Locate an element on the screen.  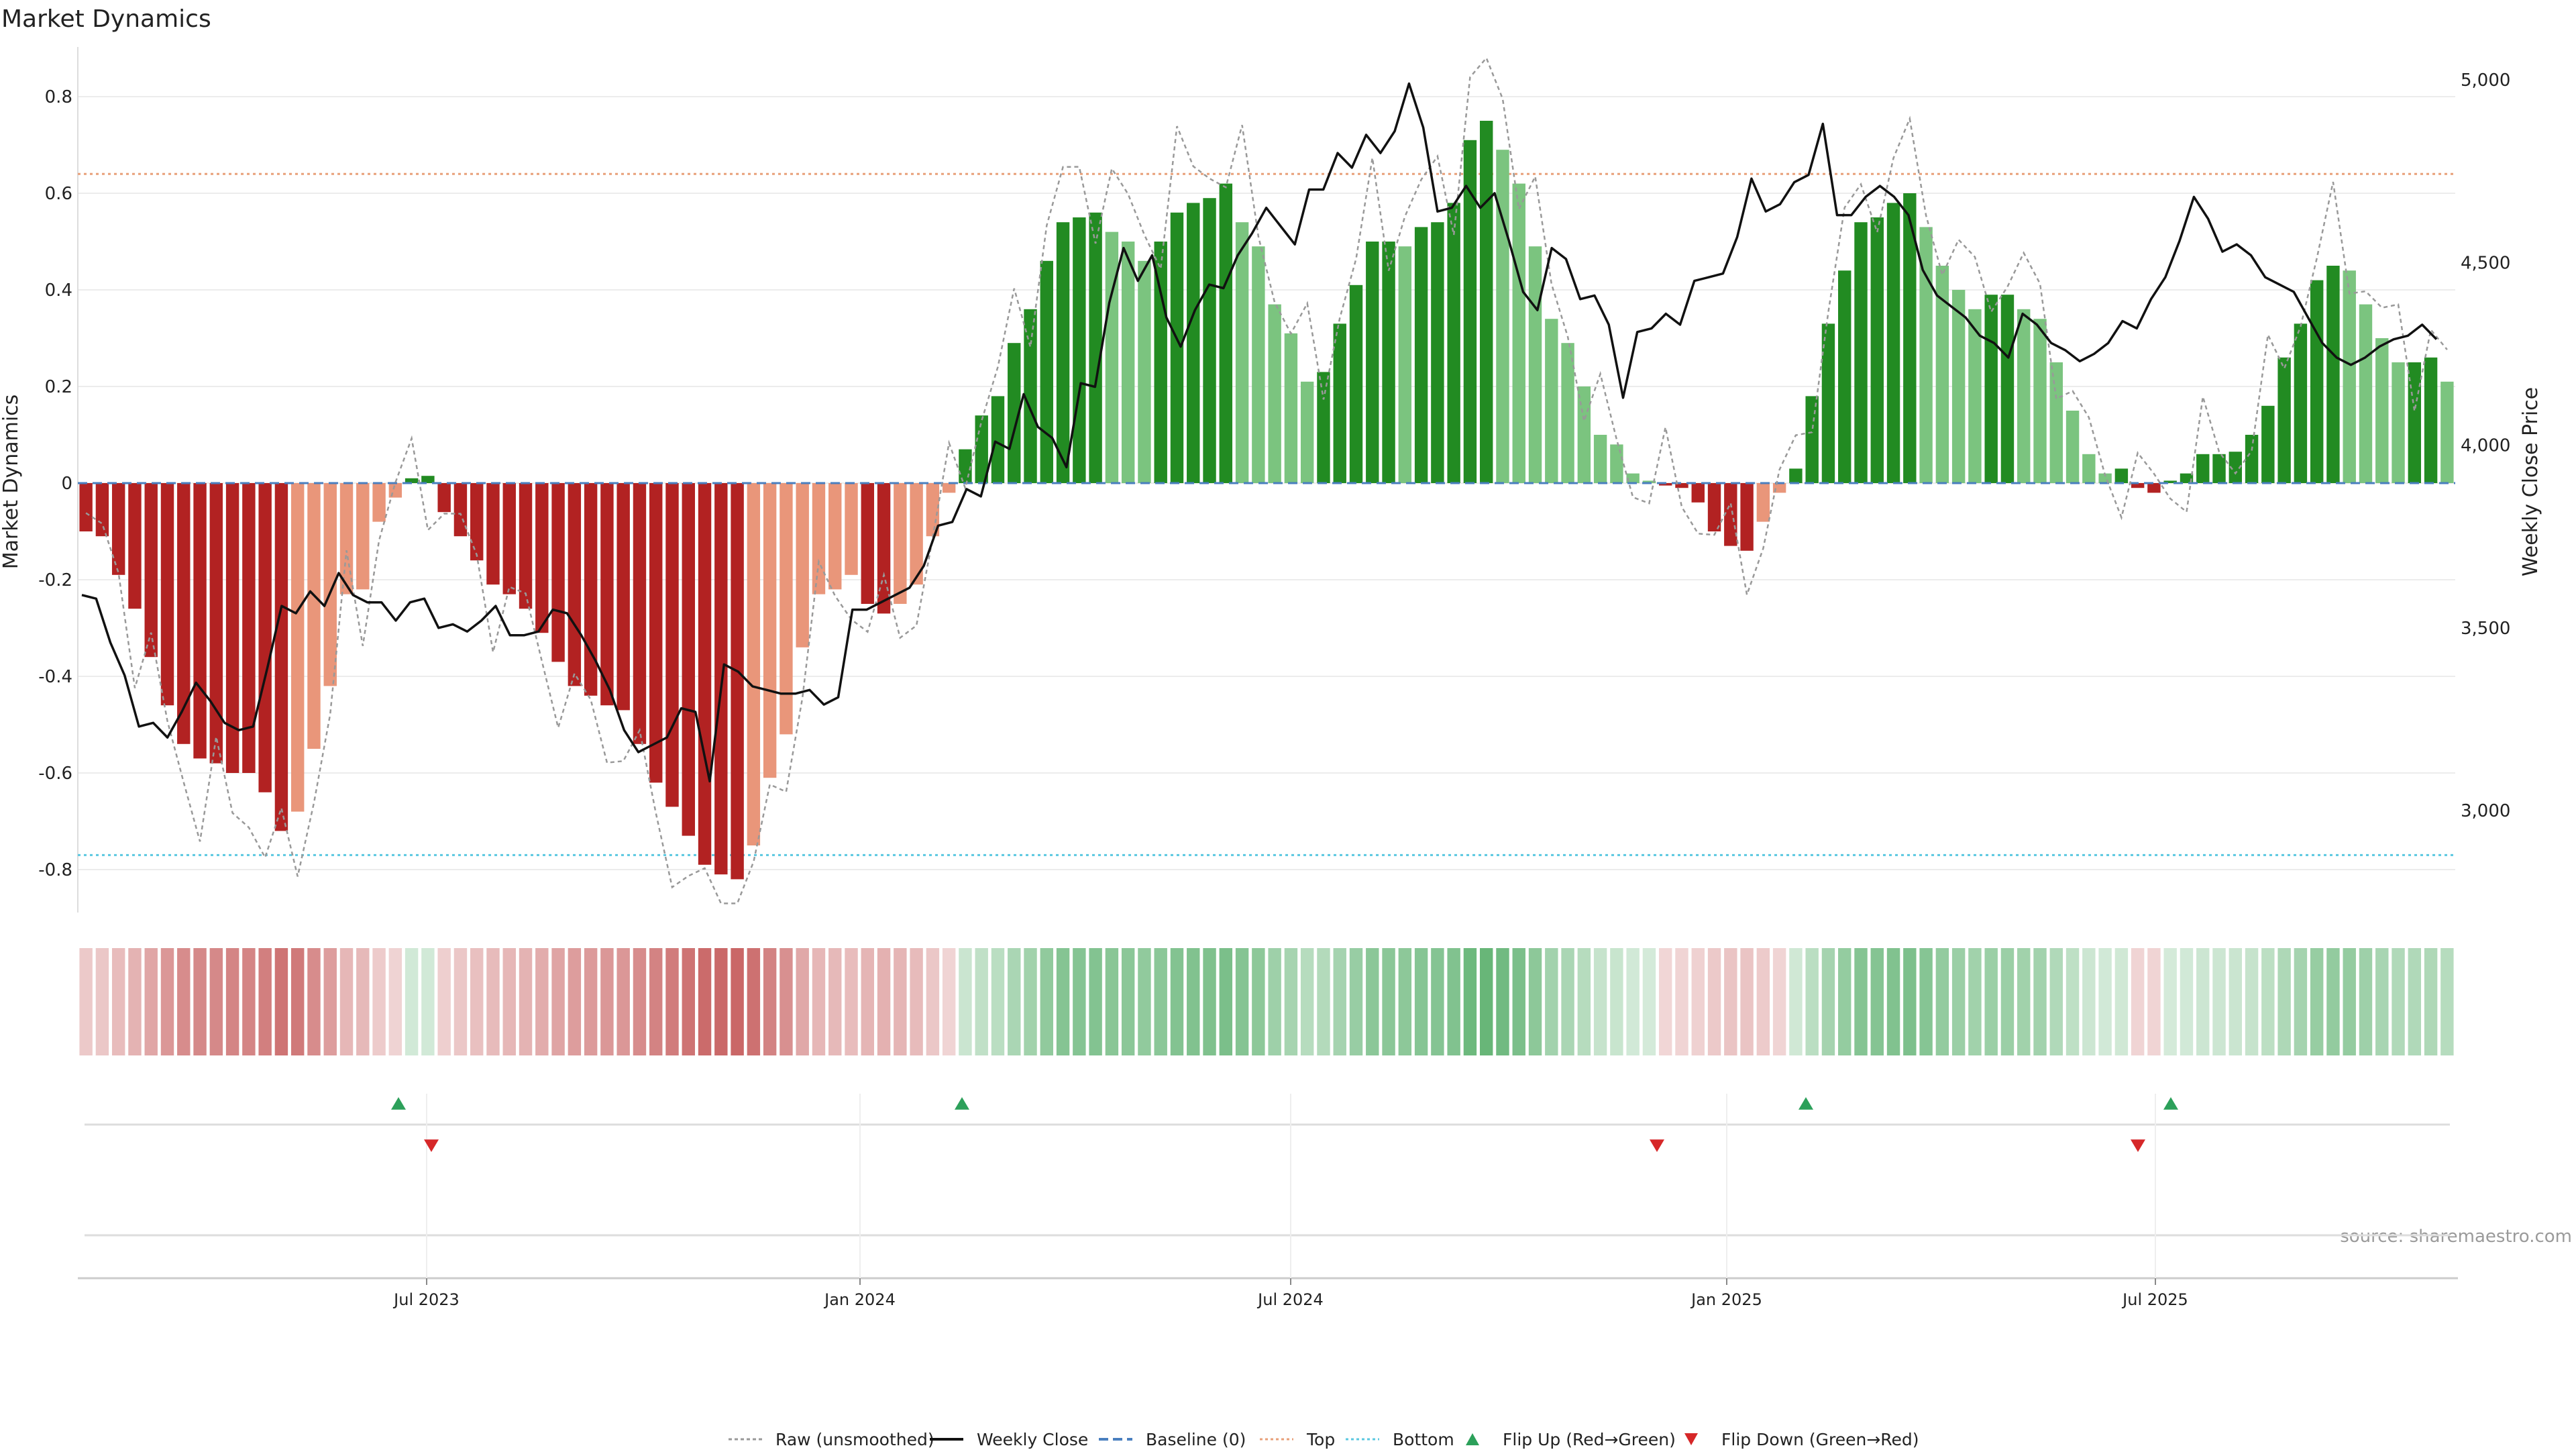
y2-tick-label: 5,000 is located at coordinates (2485, 81).